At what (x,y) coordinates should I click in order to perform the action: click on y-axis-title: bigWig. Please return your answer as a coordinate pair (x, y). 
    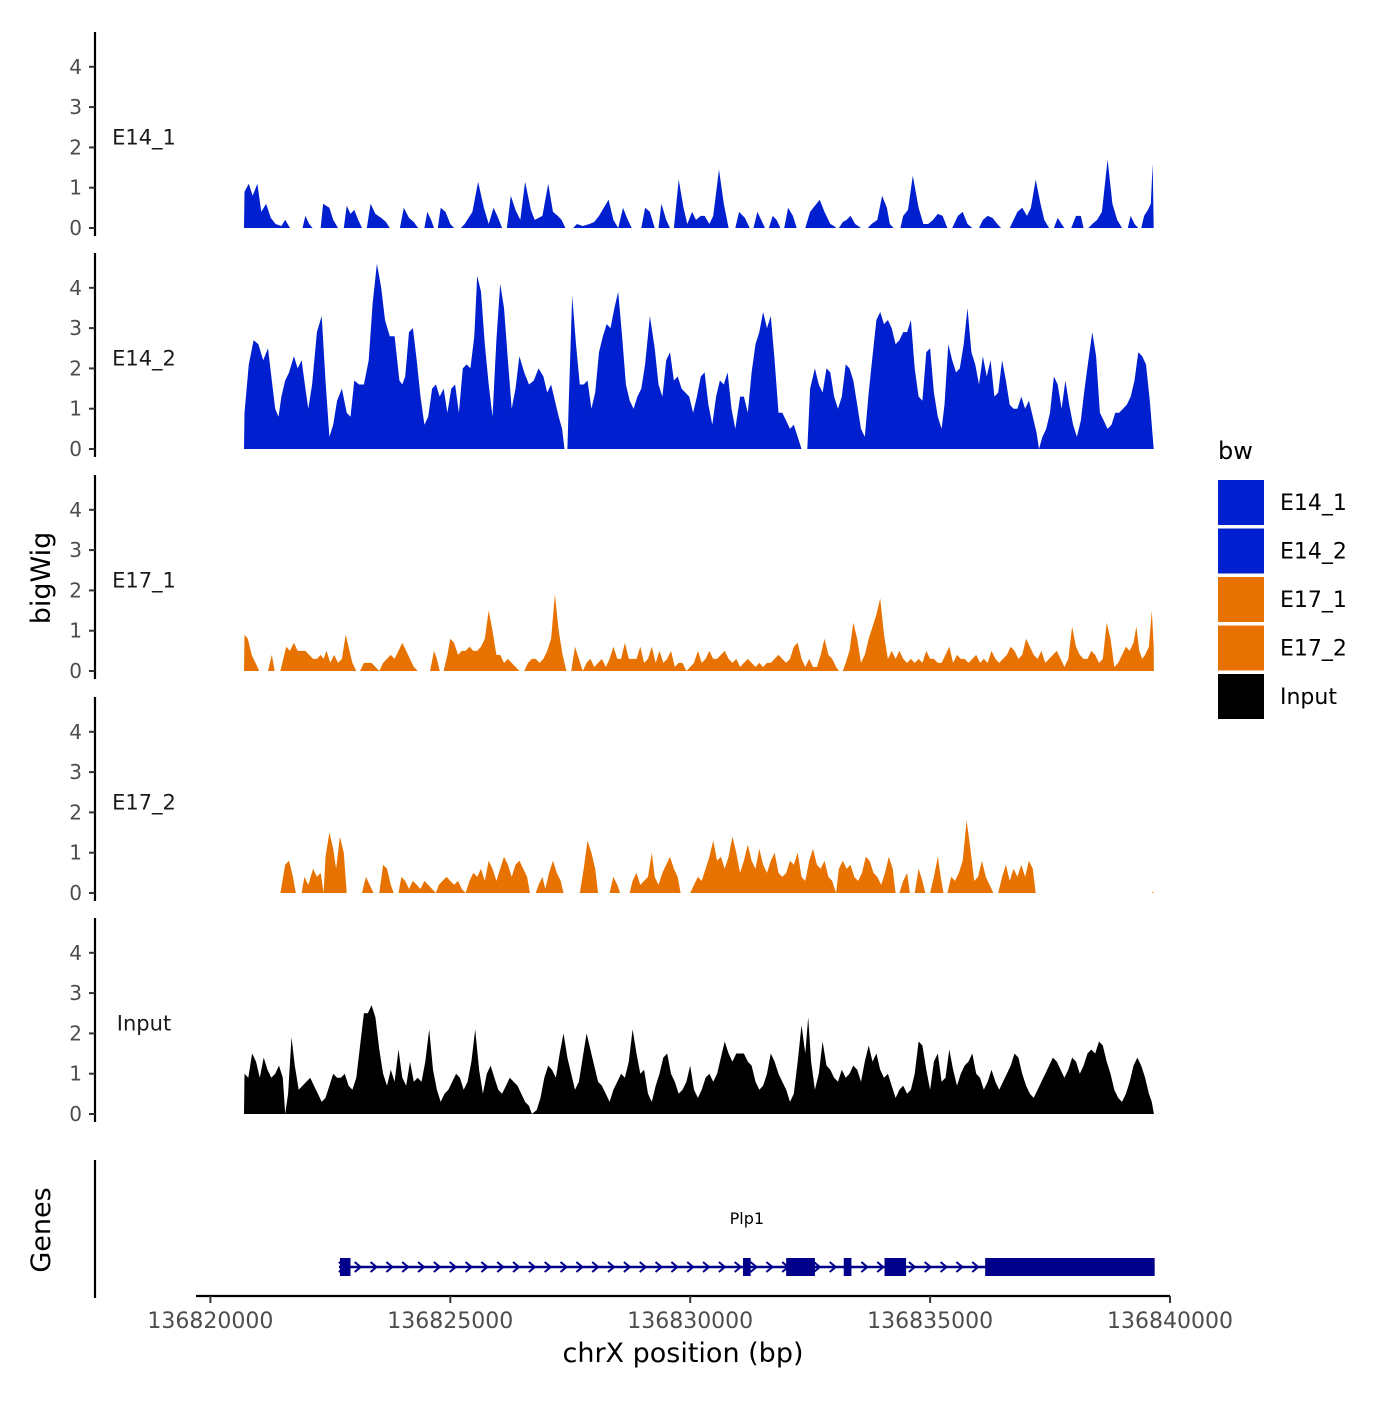
    Looking at the image, I should click on (41, 578).